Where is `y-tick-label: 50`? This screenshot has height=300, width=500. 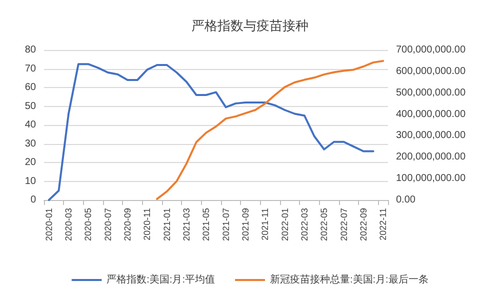 y-tick-label: 50 is located at coordinates (30, 106).